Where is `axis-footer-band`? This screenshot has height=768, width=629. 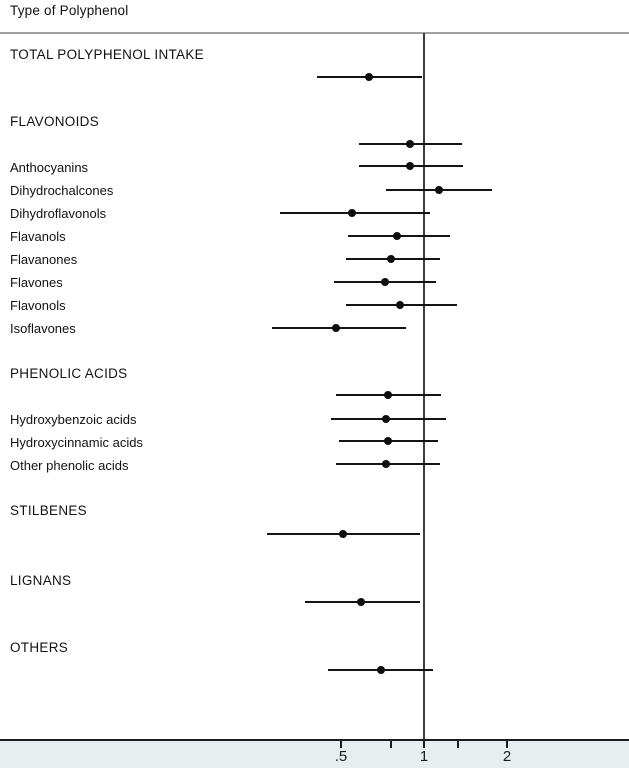
axis-footer-band is located at coordinates (314, 754).